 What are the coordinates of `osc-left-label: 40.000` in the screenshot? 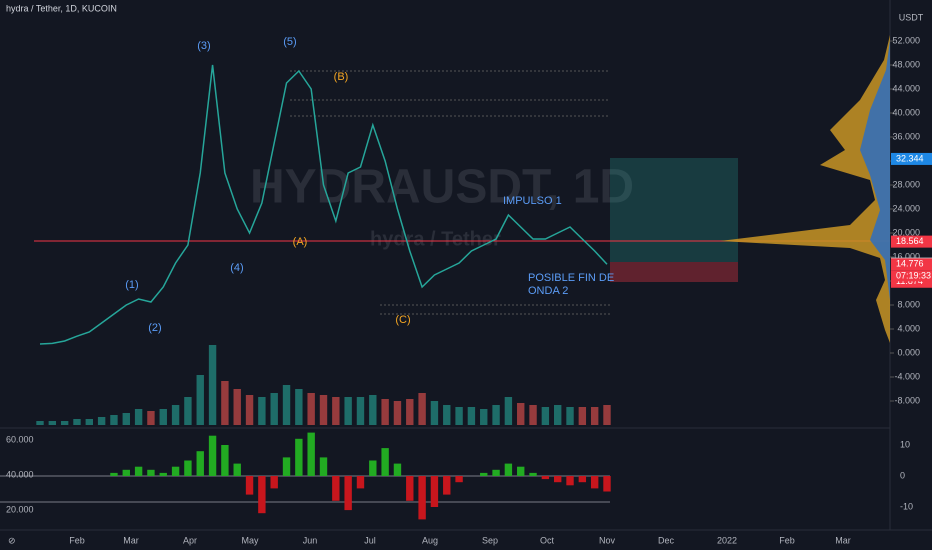 It's located at (20, 474).